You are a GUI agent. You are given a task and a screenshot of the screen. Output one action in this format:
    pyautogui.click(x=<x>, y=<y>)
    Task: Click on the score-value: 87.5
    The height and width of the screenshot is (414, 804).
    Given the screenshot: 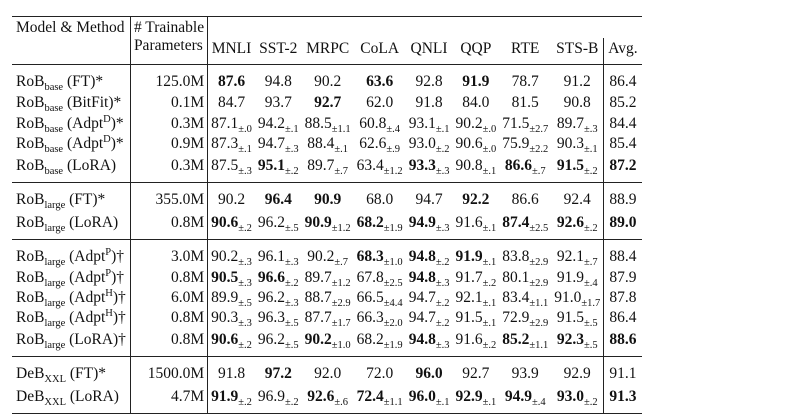 What is the action you would take?
    pyautogui.click(x=225, y=165)
    